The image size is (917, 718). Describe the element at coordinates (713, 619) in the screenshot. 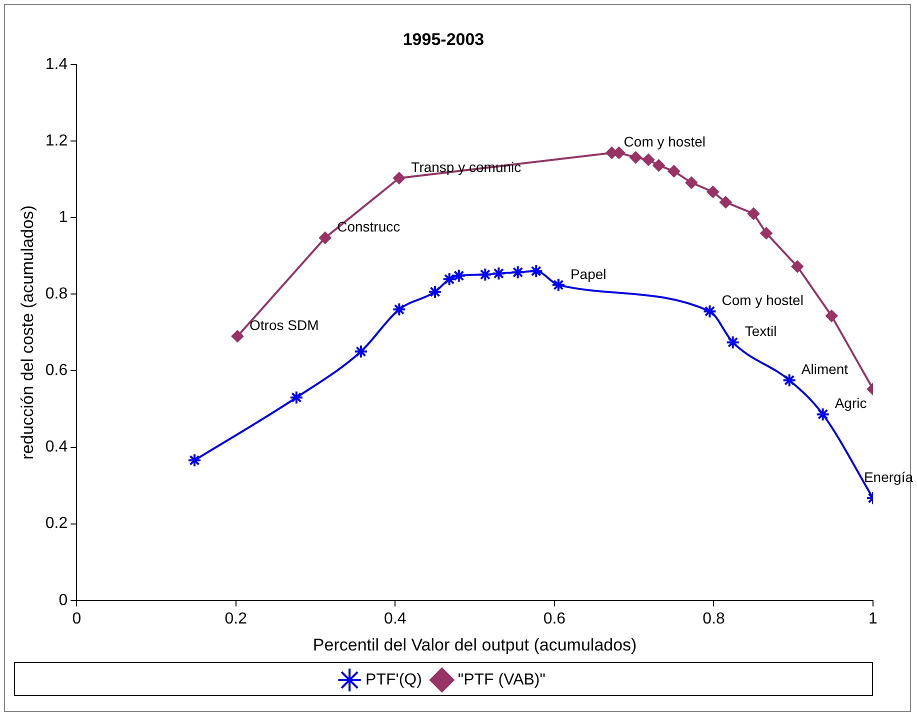

I see `x-tick-label: 0.8` at that location.